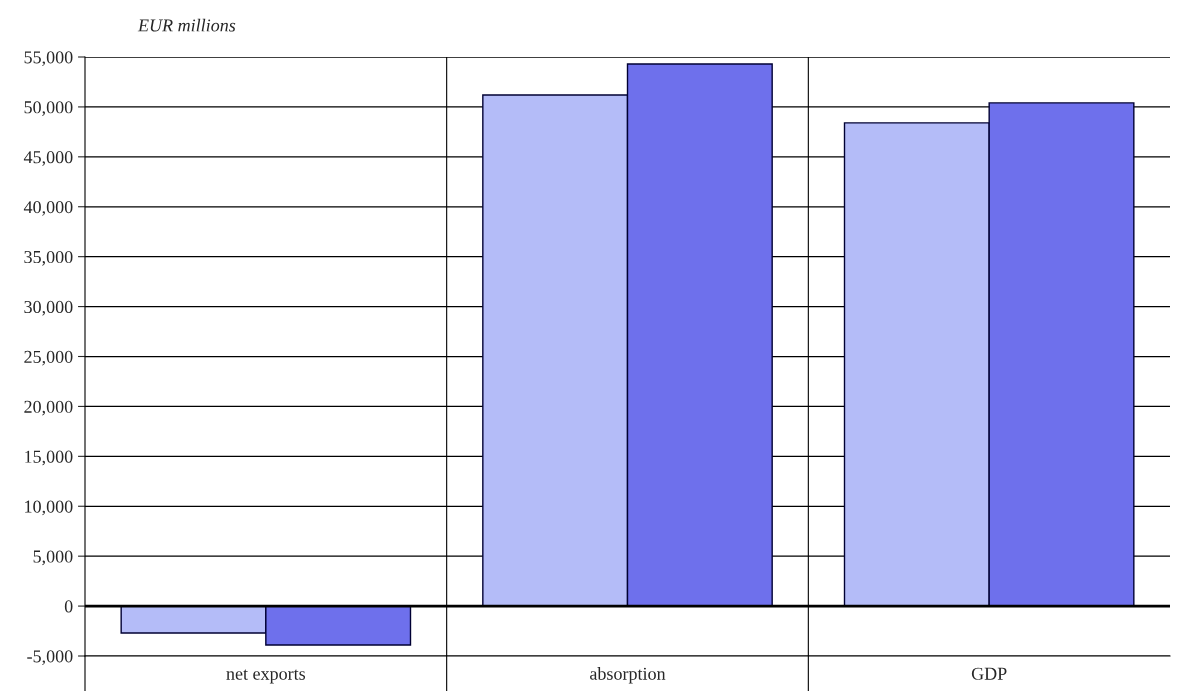  I want to click on x-tick-label: absorption, so click(628, 675).